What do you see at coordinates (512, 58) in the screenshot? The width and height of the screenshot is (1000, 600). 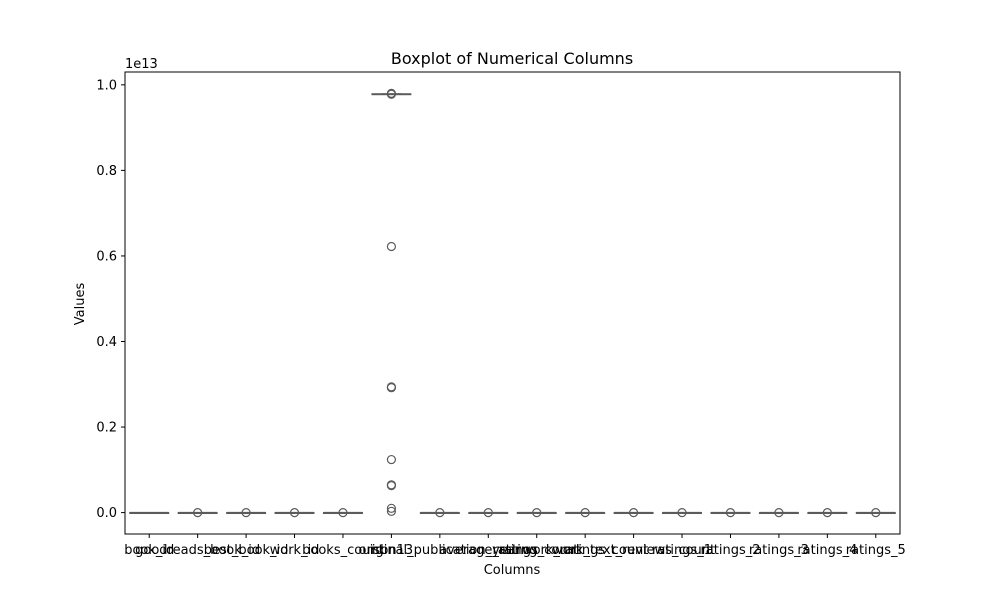 I see `chart-title: Boxplot of Numerical Columns` at bounding box center [512, 58].